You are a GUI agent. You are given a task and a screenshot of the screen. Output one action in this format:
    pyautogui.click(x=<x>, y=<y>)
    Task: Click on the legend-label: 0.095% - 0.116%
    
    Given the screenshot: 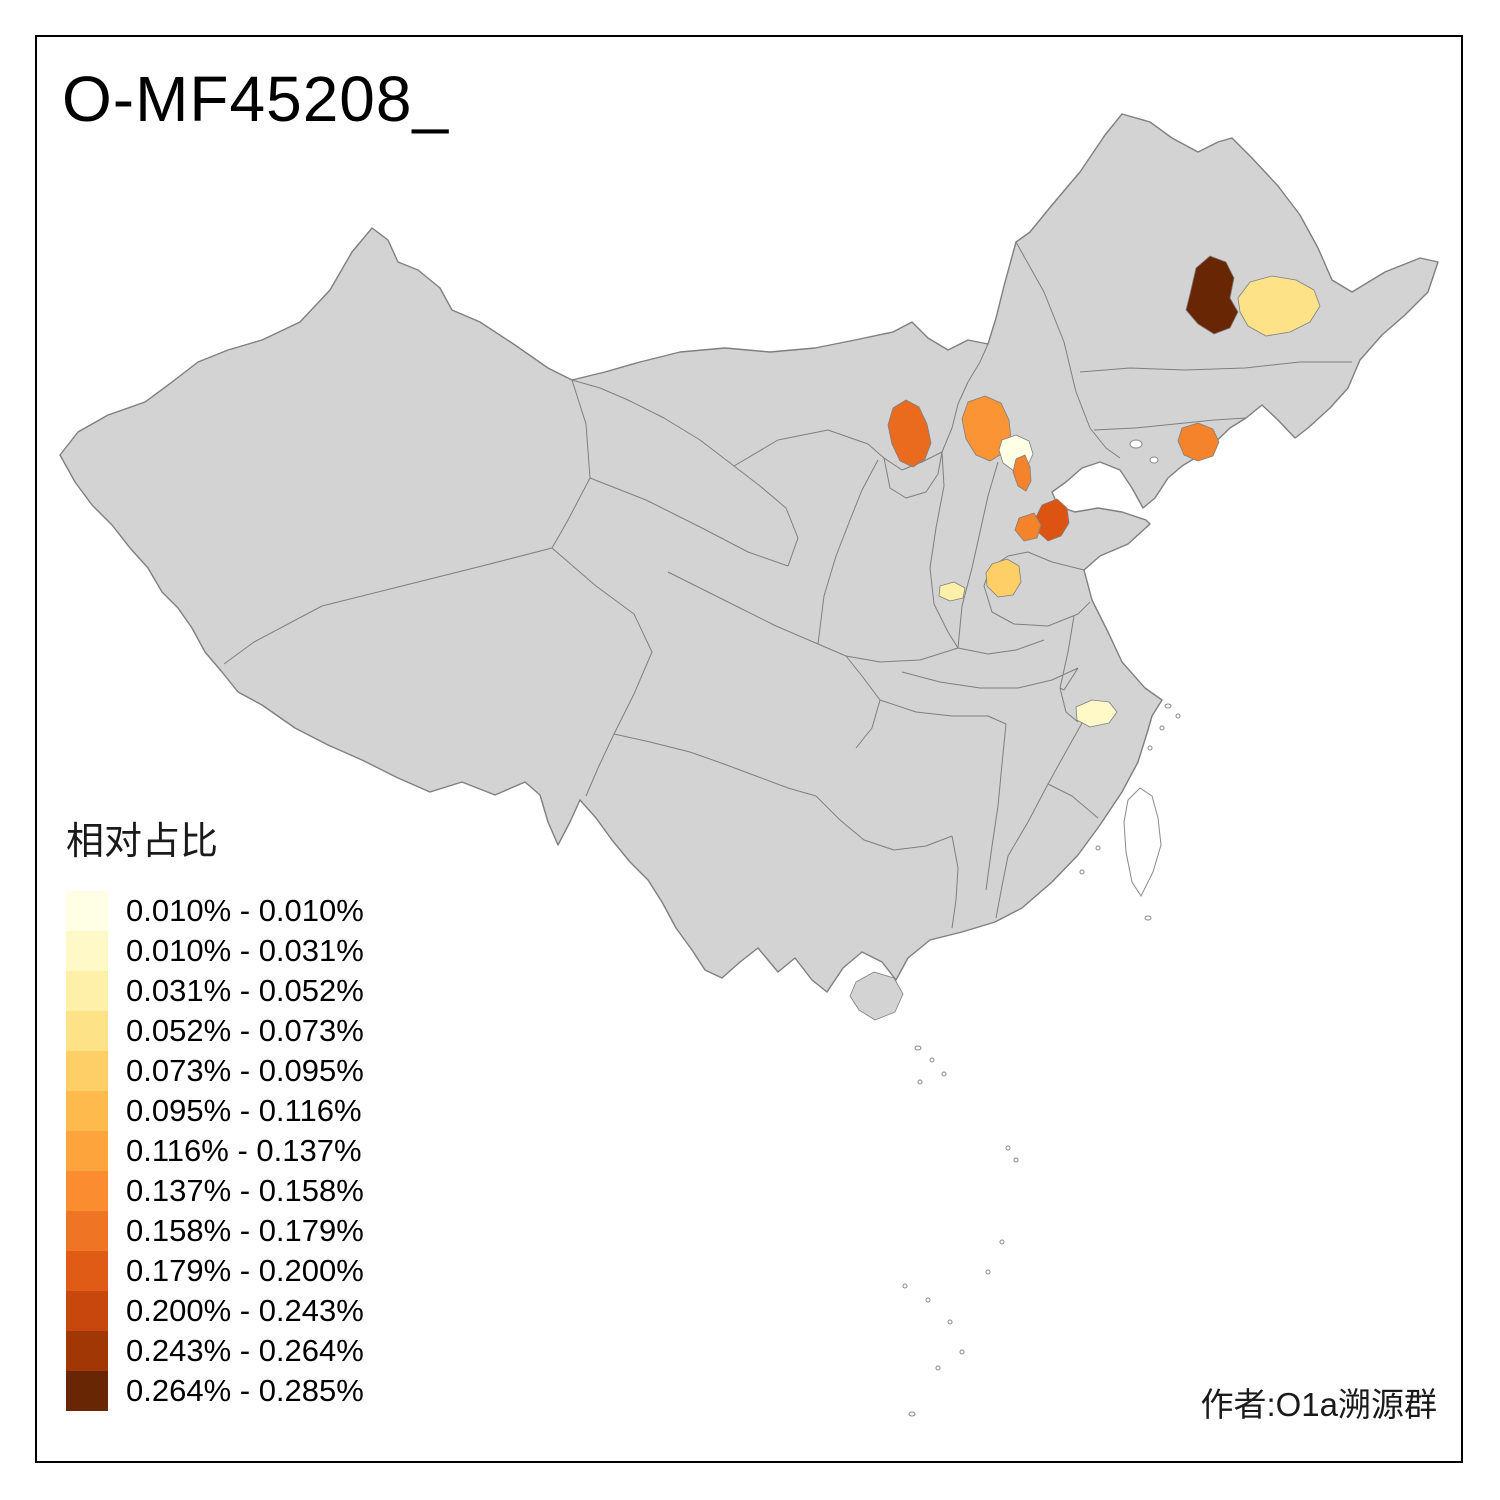 What is the action you would take?
    pyautogui.click(x=244, y=1110)
    